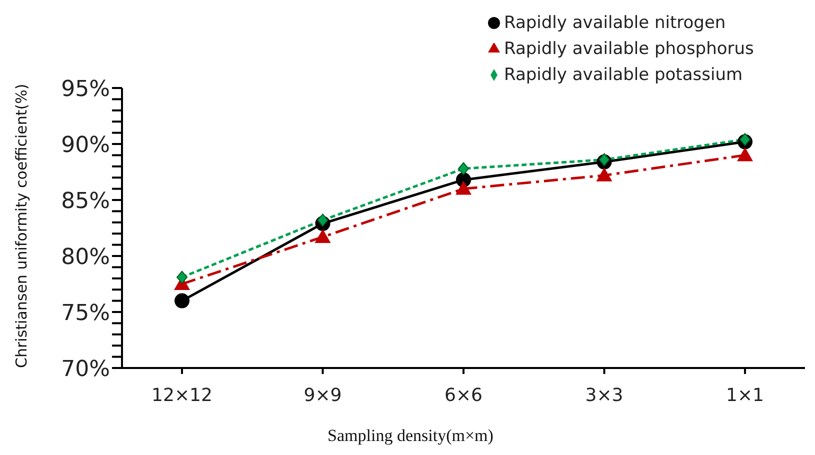 This screenshot has width=815, height=455. What do you see at coordinates (623, 75) in the screenshot?
I see `legend-label: Rapidly available potassium` at bounding box center [623, 75].